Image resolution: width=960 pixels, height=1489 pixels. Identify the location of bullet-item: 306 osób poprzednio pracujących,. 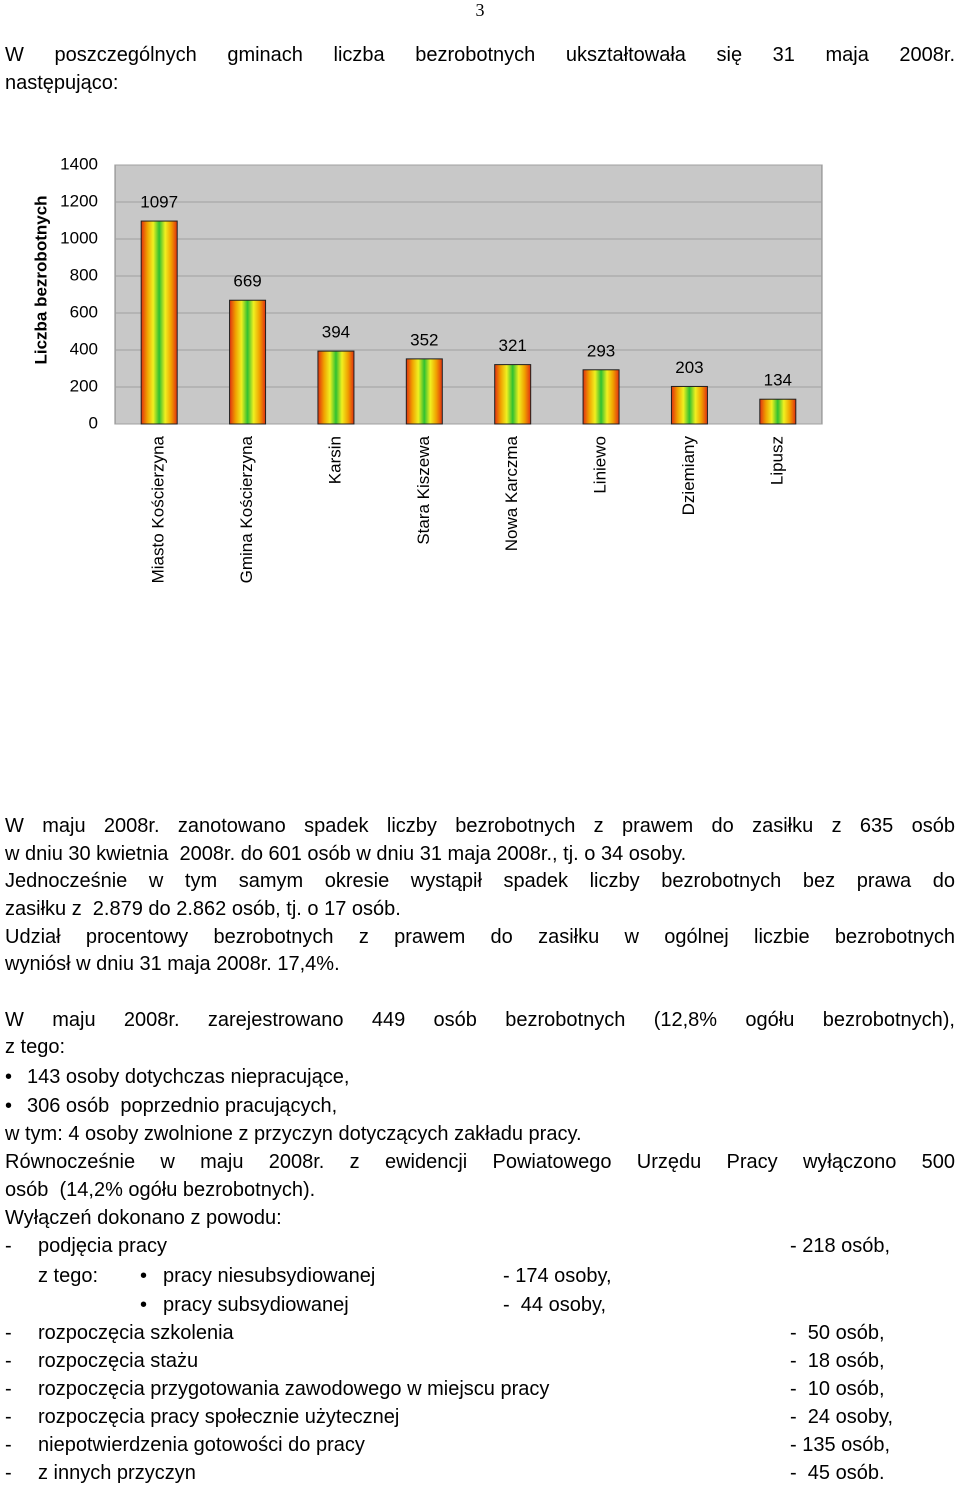
(171, 1106).